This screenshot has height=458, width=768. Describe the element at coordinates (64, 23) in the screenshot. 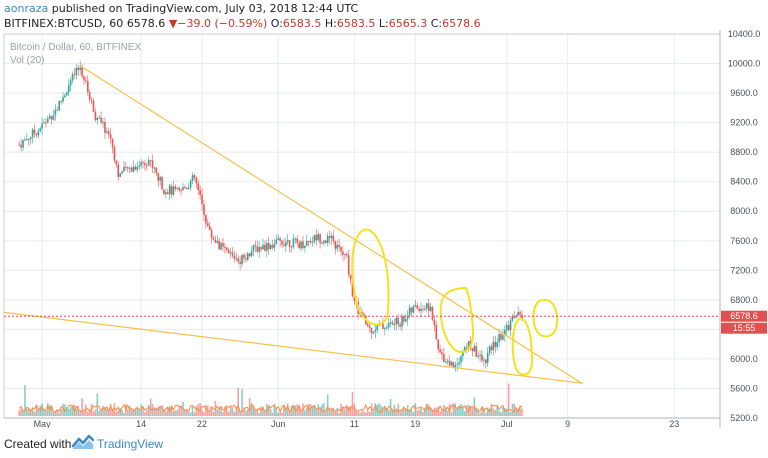

I see `symbol-label: BITFINEX:BTCUSD, 60` at that location.